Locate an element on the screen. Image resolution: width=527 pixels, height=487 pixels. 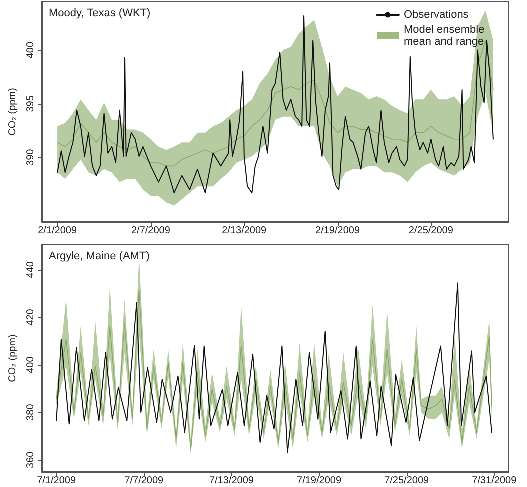
x-tick-label: 7/25/2009 is located at coordinates (407, 481).